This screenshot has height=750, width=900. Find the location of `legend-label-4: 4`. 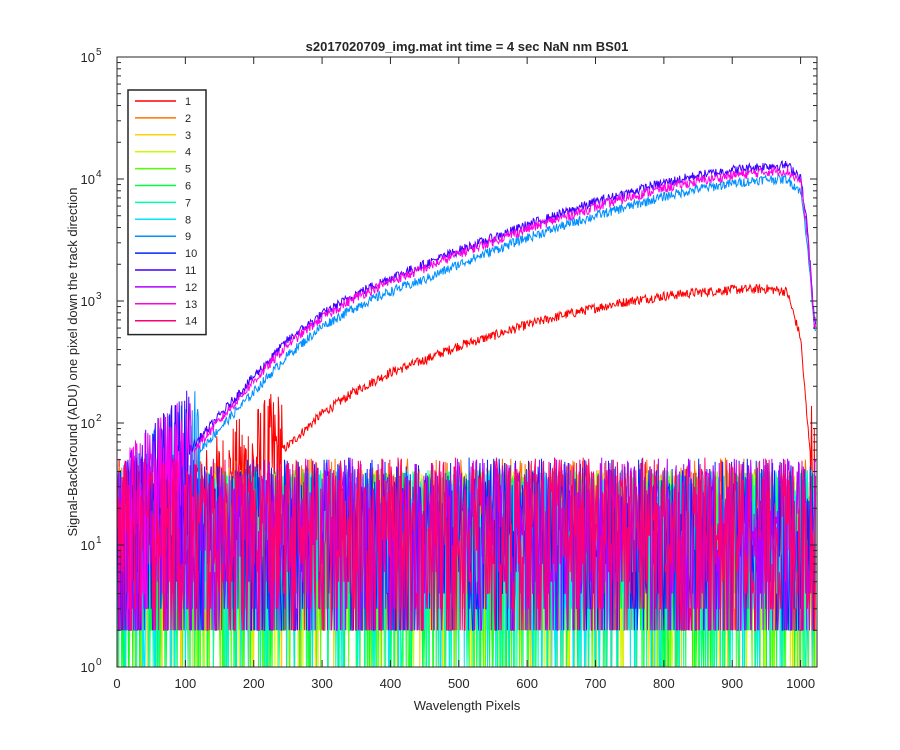

legend-label-4: 4 is located at coordinates (188, 153).